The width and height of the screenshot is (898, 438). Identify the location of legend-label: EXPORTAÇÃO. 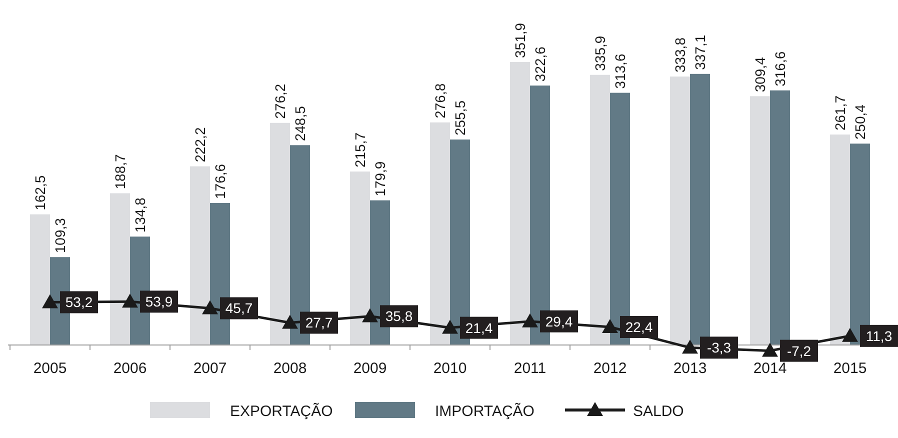
(281, 411).